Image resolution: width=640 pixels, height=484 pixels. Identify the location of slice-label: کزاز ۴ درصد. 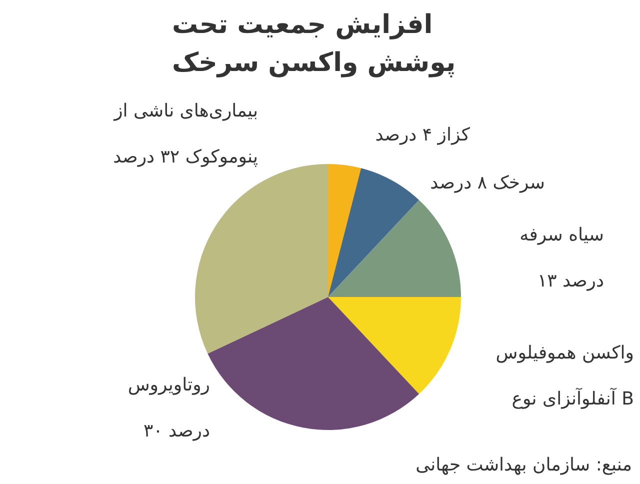
(422, 135).